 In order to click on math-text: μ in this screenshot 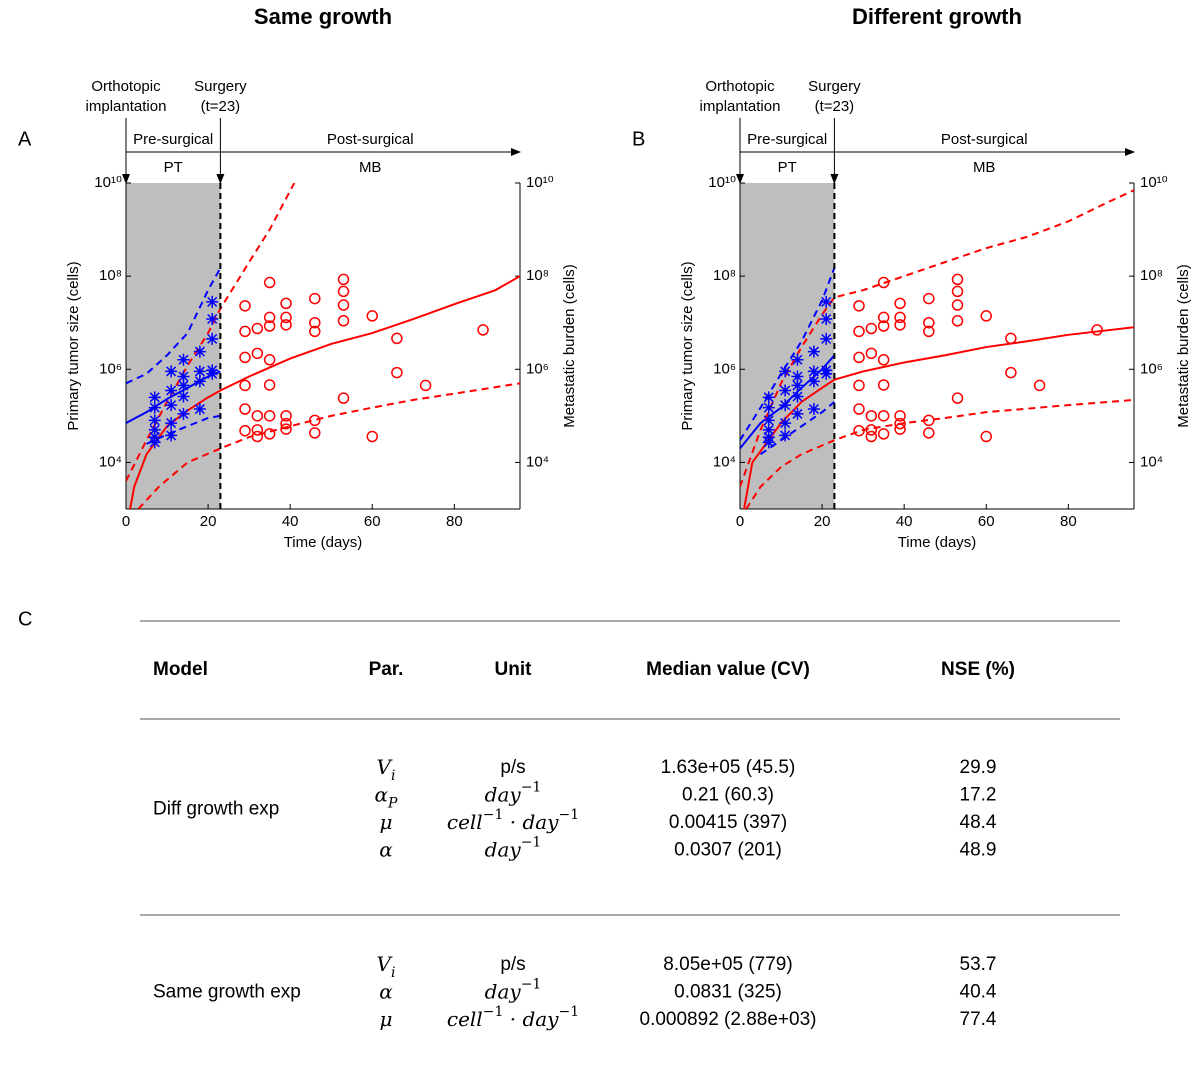, I will do `click(386, 822)`.